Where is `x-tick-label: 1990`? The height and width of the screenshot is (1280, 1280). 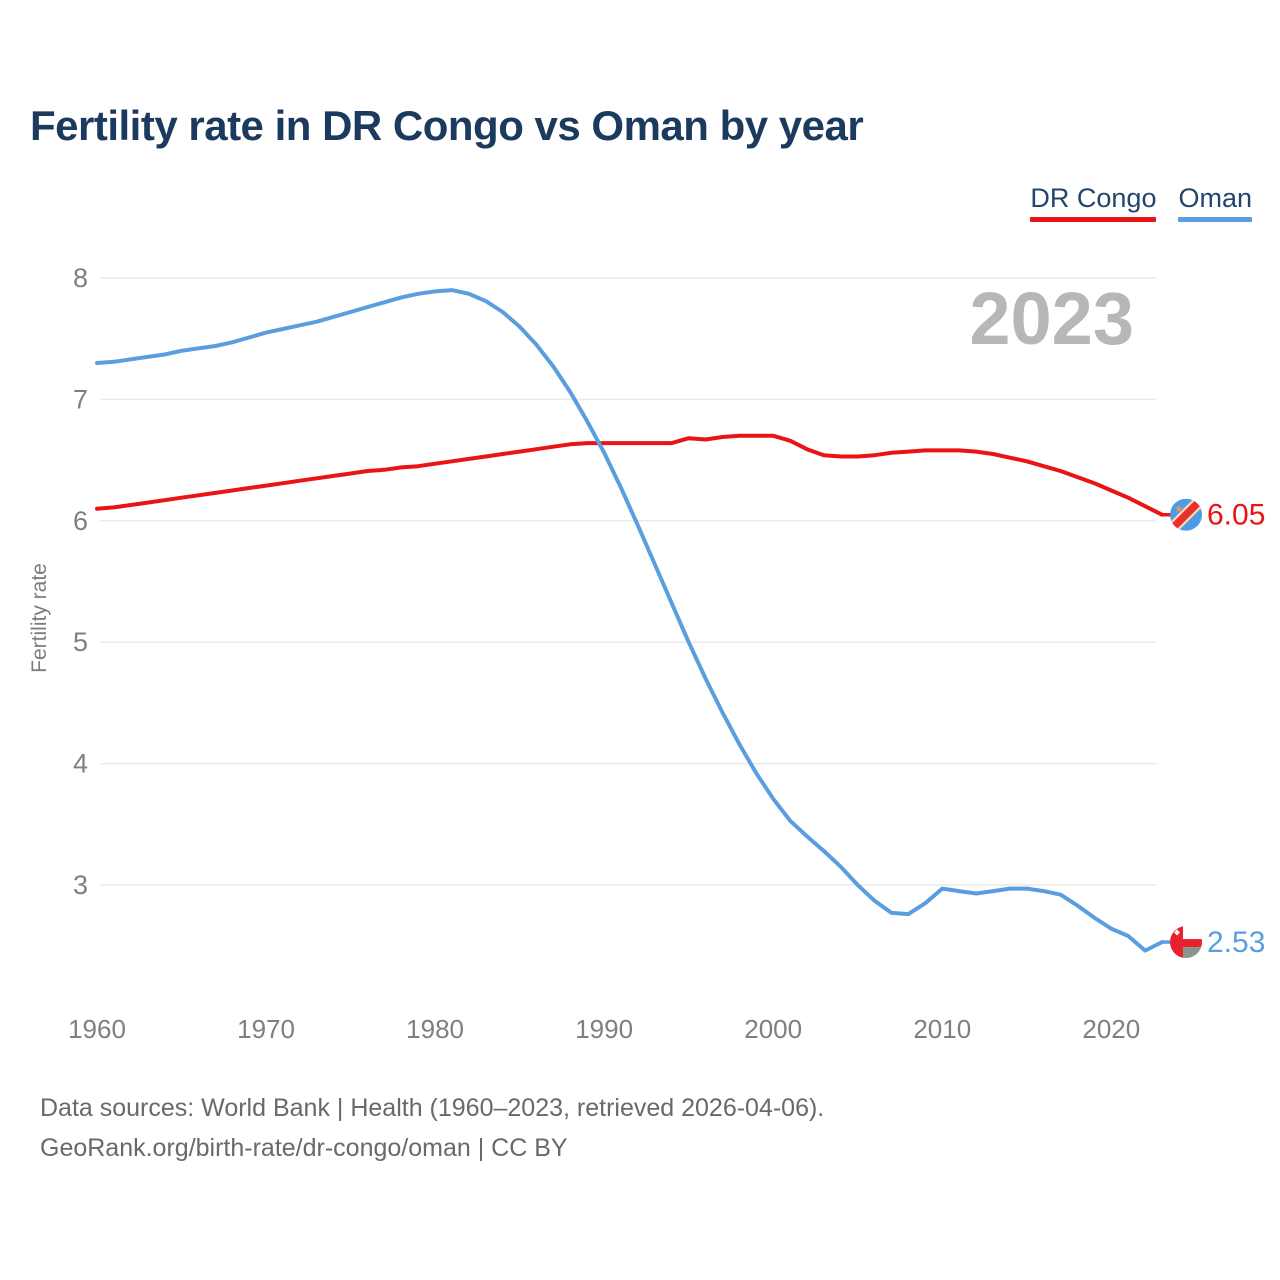
x-tick-label: 1990 is located at coordinates (604, 1029).